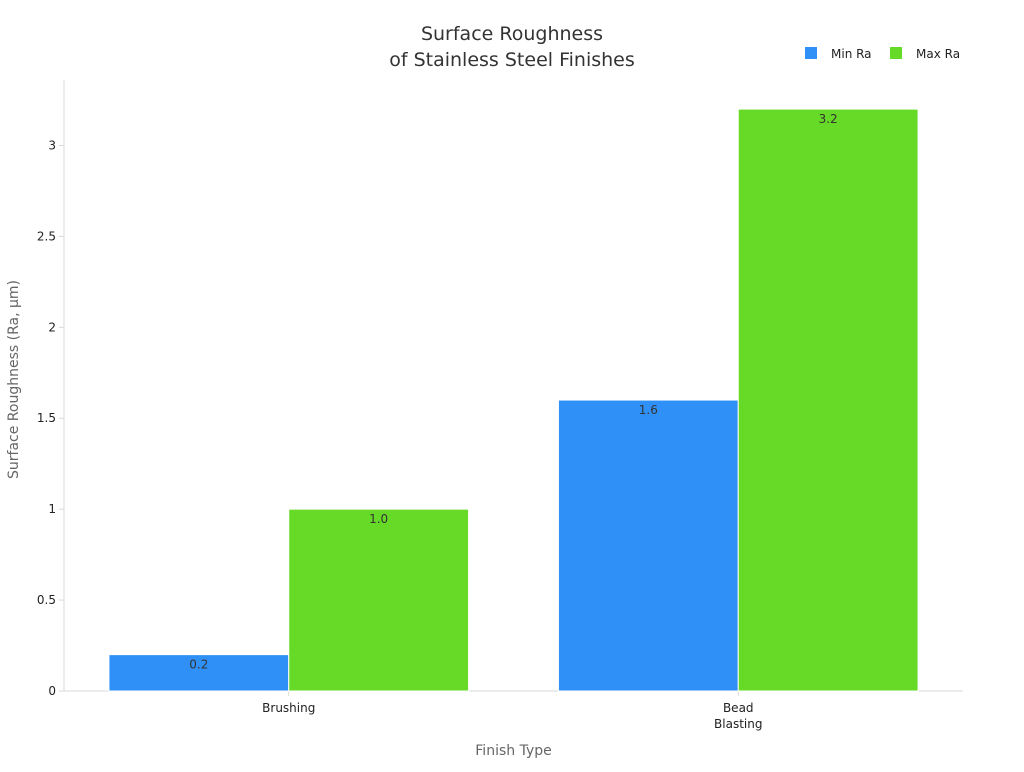 The width and height of the screenshot is (1024, 772). I want to click on legend-swatch-max-ra, so click(896, 53).